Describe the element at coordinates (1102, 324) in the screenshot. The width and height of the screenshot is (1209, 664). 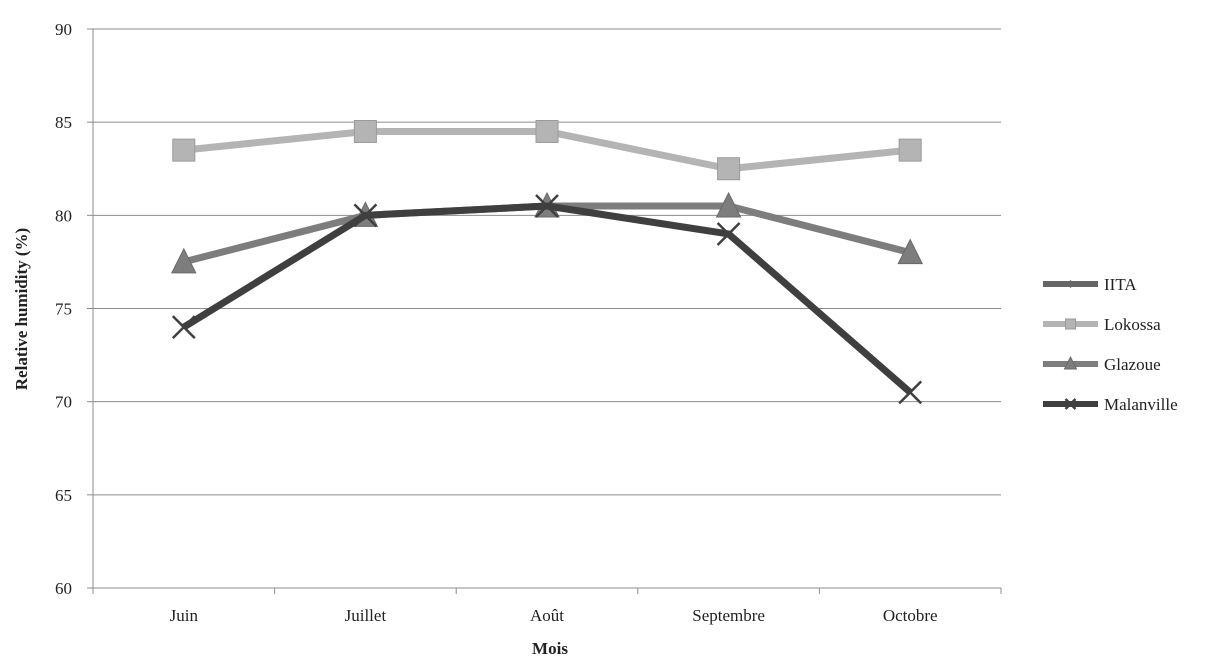
I see `legend-item: Lokossa` at that location.